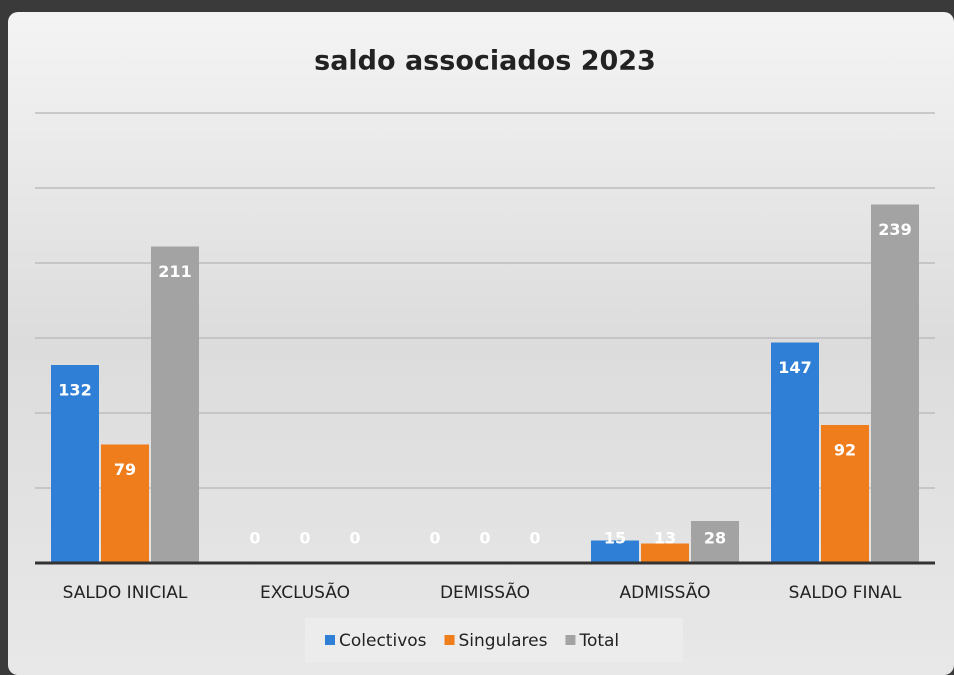 This screenshot has height=675, width=954. I want to click on x-tick-label: SALDO INICIAL, so click(125, 593).